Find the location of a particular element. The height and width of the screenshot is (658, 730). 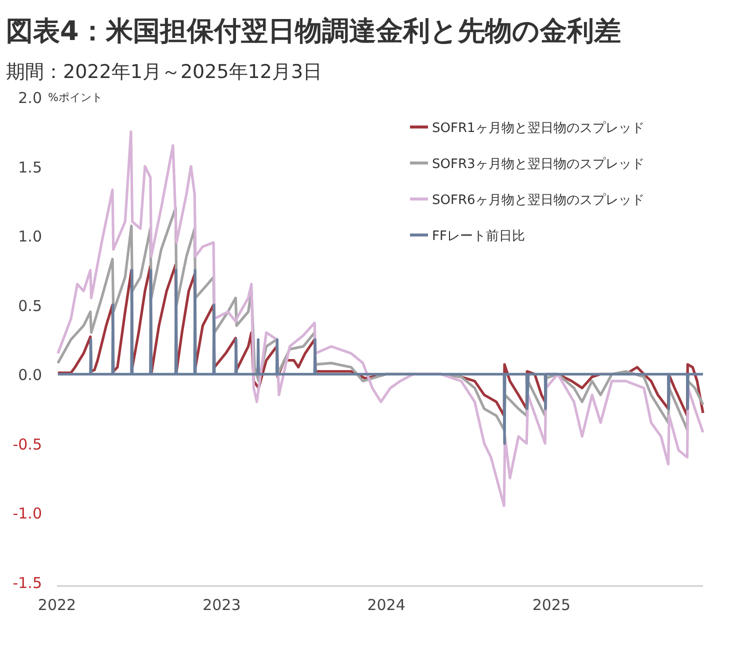

y-tick-label: -1.0 is located at coordinates (27, 513).